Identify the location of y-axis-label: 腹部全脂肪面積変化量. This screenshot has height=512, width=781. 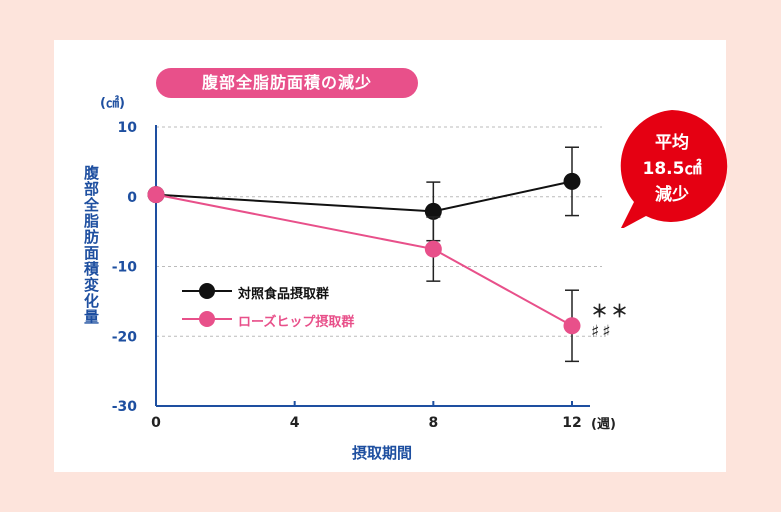
(91, 245).